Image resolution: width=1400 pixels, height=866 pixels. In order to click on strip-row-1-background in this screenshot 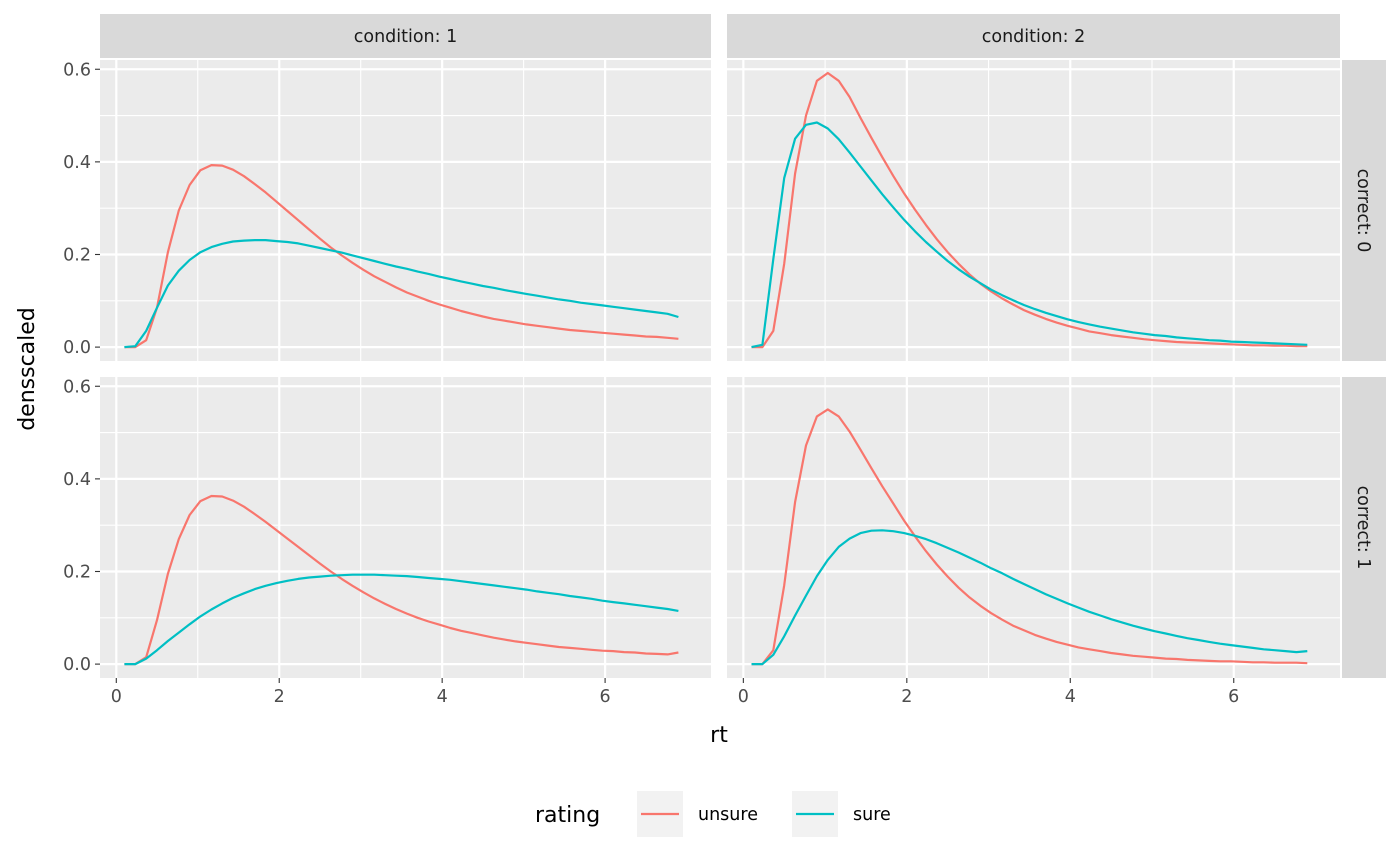, I will do `click(1364, 527)`.